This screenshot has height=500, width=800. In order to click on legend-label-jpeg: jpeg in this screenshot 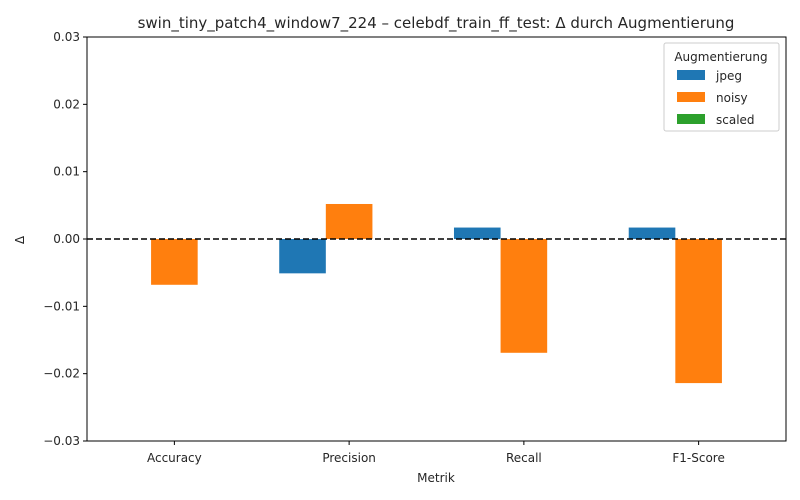, I will do `click(728, 76)`.